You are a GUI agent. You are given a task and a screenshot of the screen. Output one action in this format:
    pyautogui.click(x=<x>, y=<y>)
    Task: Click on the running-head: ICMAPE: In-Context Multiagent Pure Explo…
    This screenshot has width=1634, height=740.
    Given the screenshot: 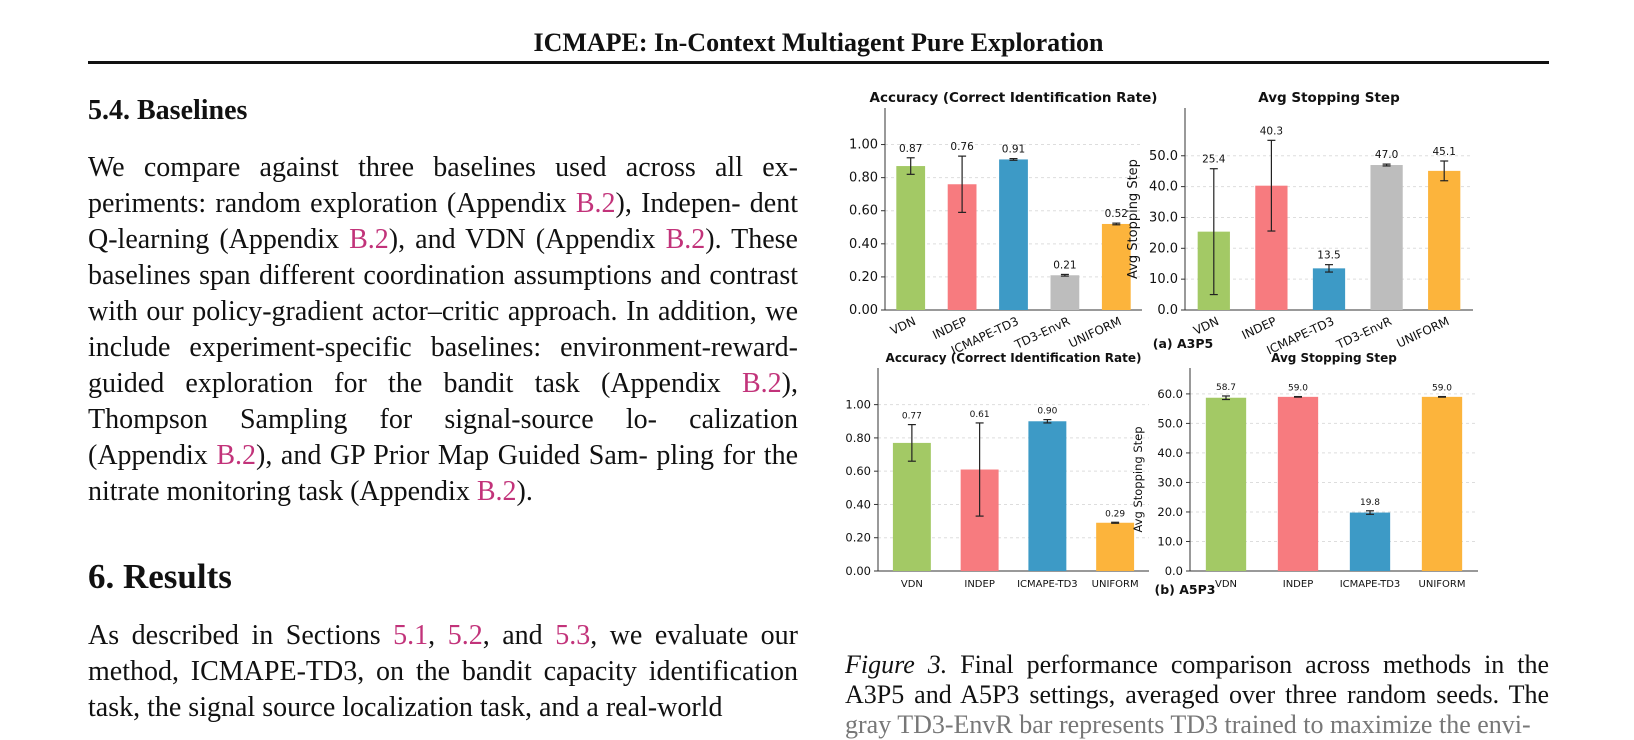 What is the action you would take?
    pyautogui.click(x=818, y=42)
    